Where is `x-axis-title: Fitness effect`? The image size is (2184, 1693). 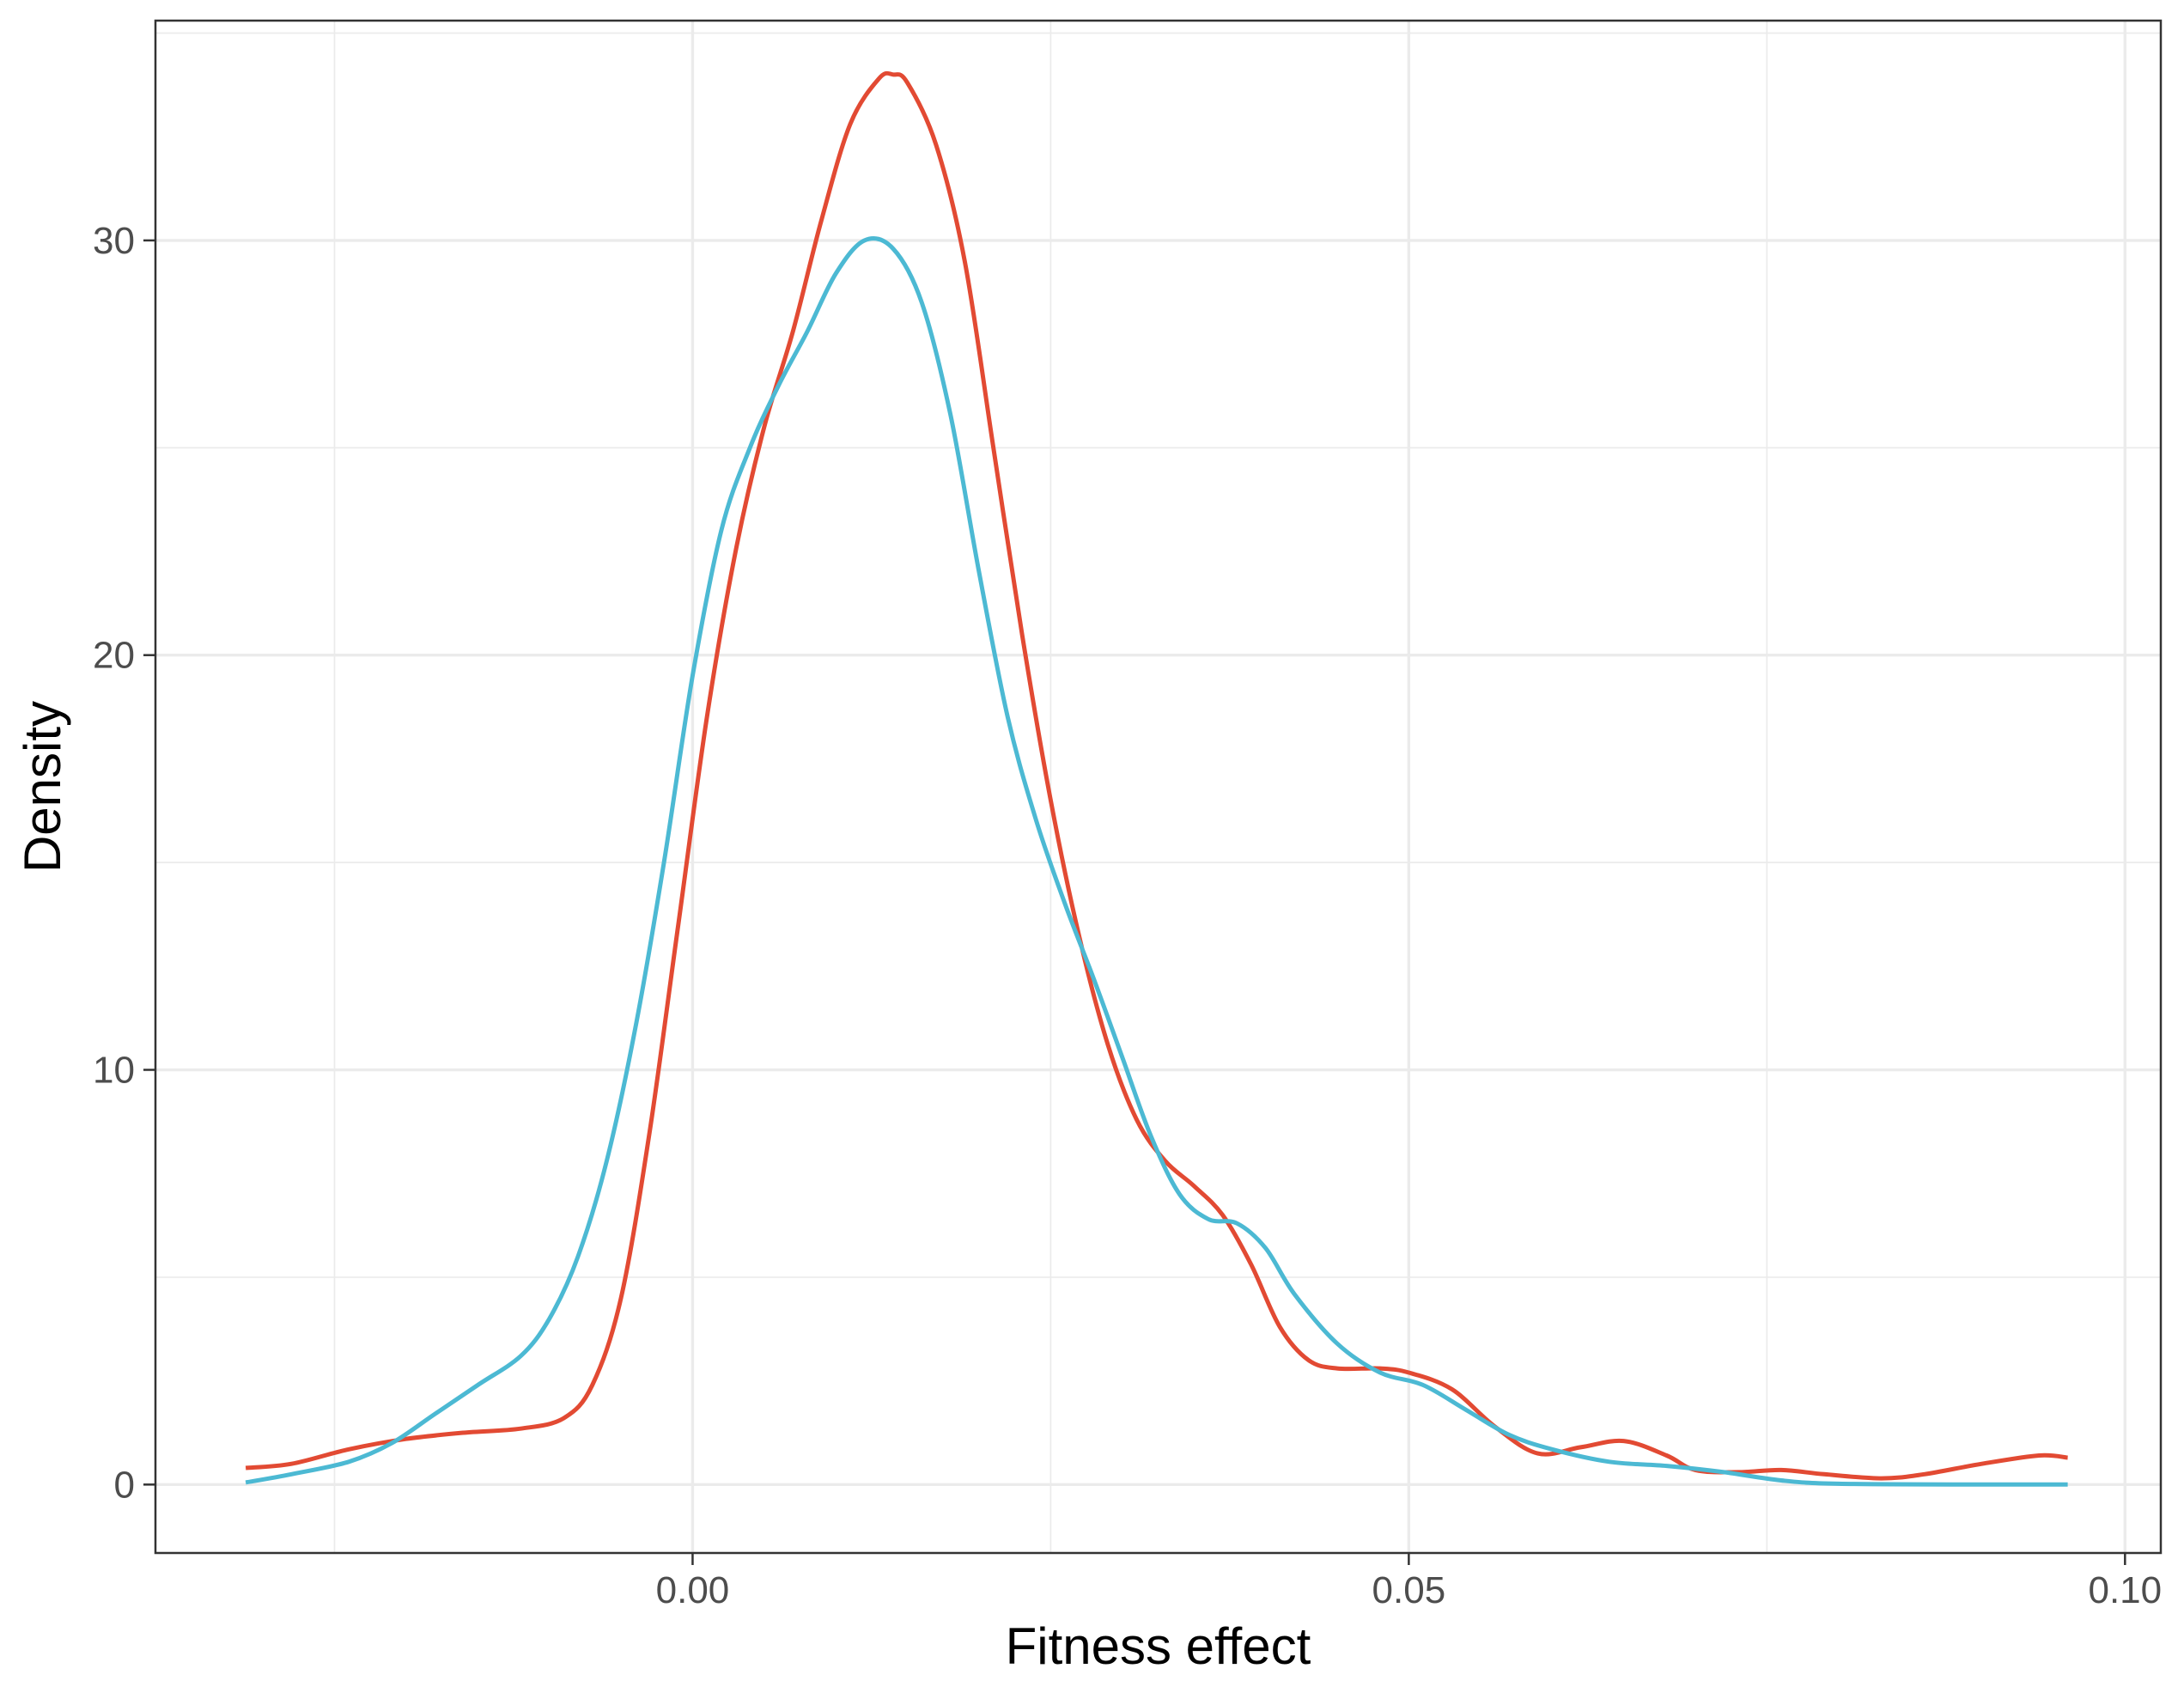
x-axis-title: Fitness effect is located at coordinates (1158, 1646).